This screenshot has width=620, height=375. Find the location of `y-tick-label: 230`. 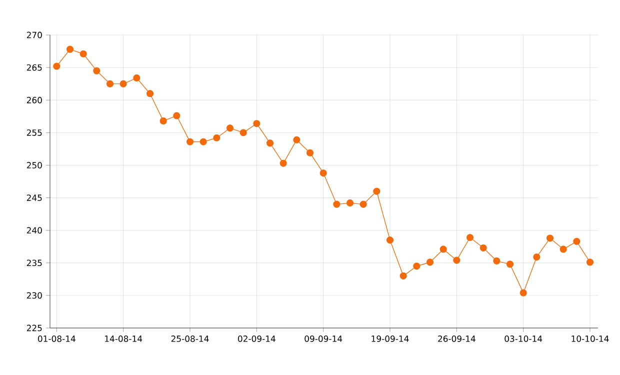

y-tick-label: 230 is located at coordinates (34, 295).